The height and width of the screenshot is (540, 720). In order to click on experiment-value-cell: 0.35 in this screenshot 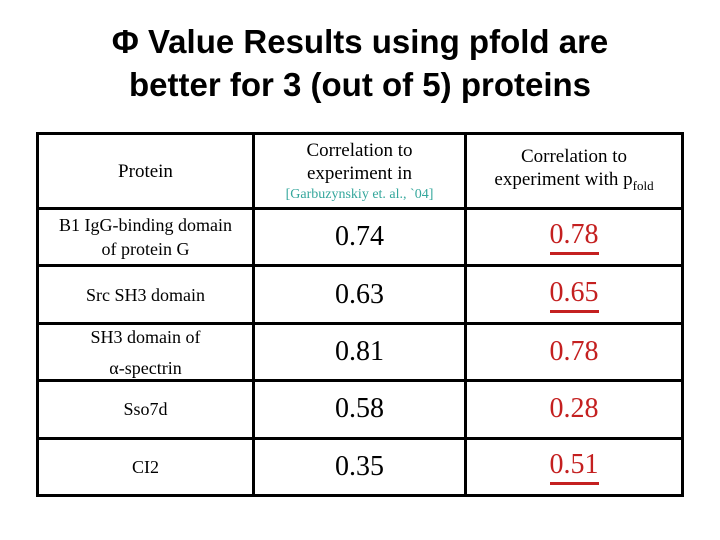, I will do `click(358, 466)`.